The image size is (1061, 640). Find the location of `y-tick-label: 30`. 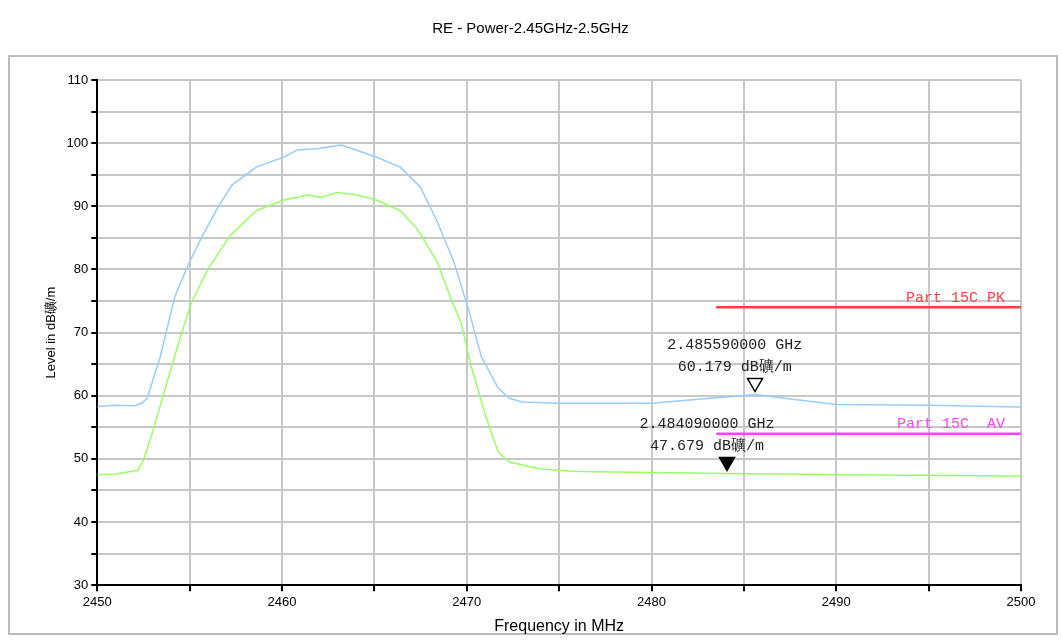

y-tick-label: 30 is located at coordinates (81, 584).